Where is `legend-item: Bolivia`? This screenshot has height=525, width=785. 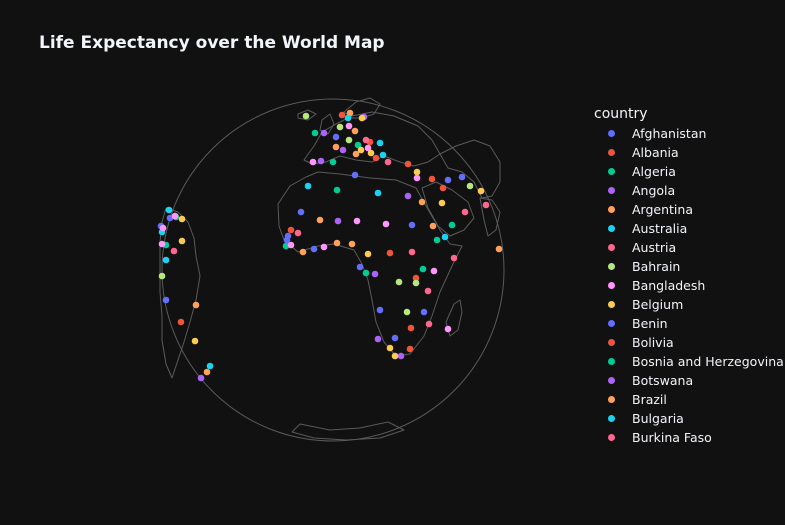
legend-item: Bolivia is located at coordinates (689, 342).